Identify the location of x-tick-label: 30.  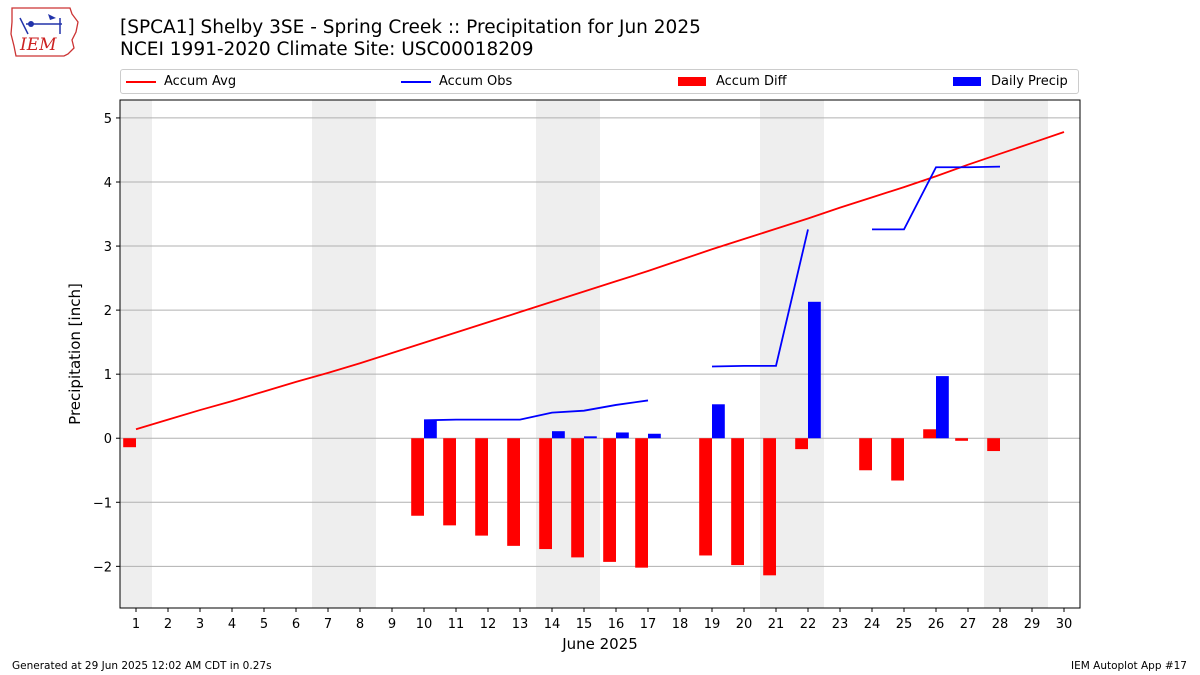
(1064, 624).